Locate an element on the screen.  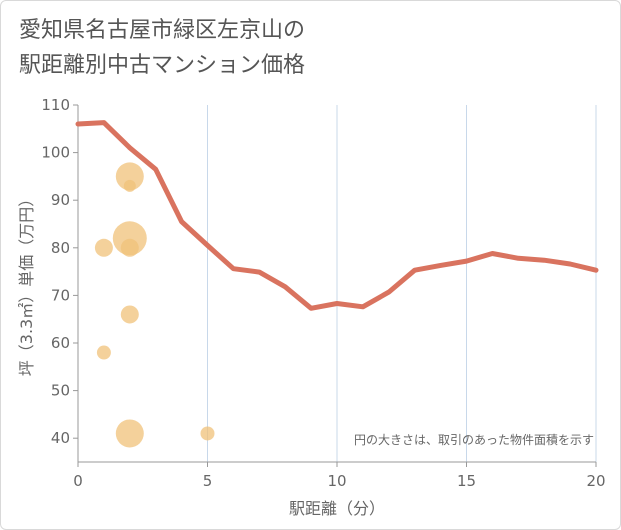
x-tick-label: 20 is located at coordinates (595, 481).